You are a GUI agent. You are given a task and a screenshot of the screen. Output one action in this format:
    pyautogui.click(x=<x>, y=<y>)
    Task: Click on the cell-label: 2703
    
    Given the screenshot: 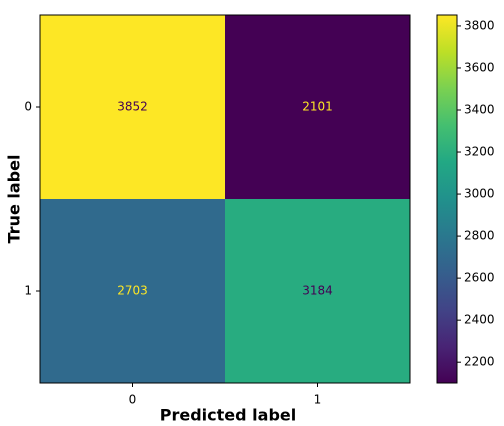 What is the action you would take?
    pyautogui.click(x=132, y=291)
    